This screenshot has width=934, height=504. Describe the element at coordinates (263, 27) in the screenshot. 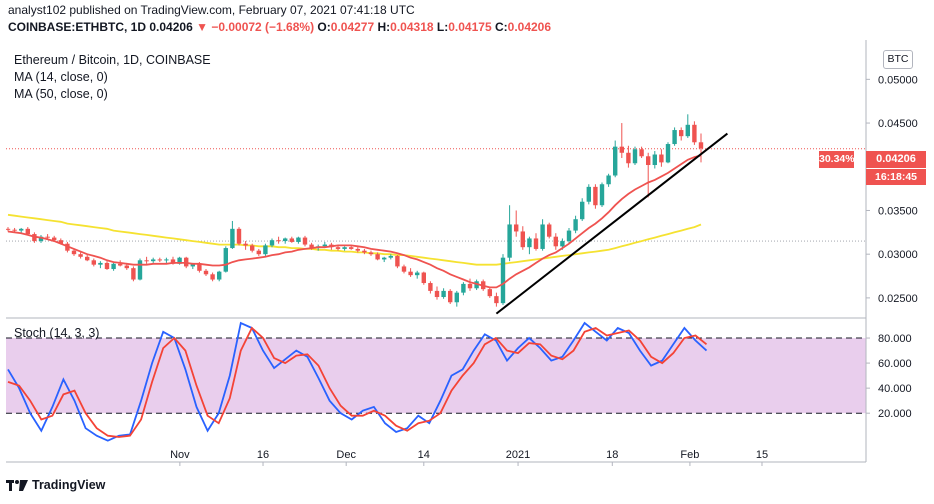

I see `price-change: −0.00072 (−1.68%)` at that location.